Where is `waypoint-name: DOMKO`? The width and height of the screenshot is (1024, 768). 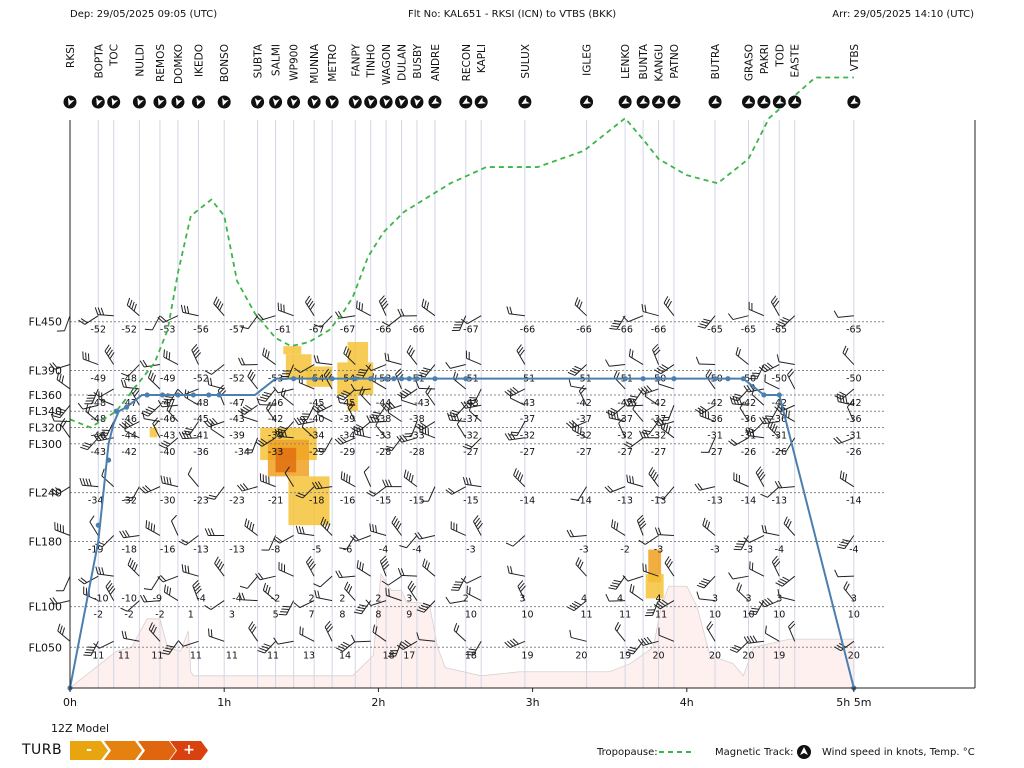 waypoint-name: DOMKO is located at coordinates (179, 64).